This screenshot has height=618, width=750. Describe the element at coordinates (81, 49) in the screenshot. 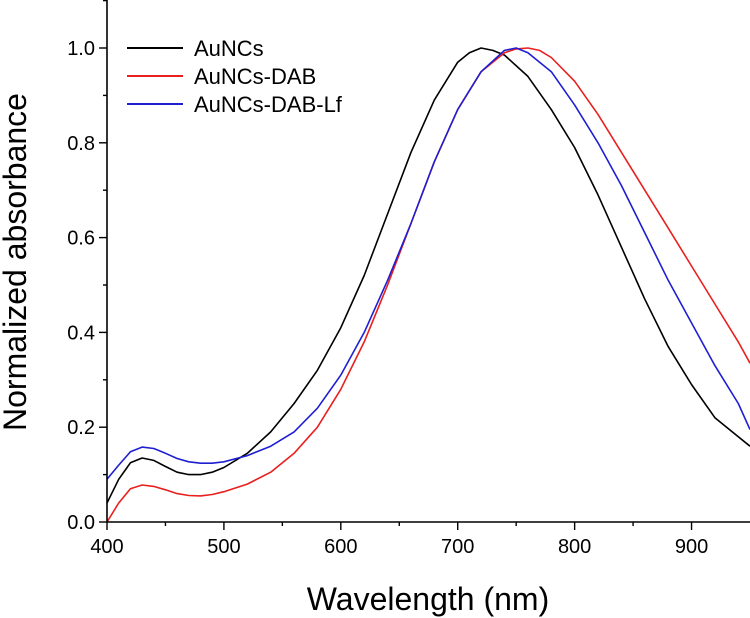

I see `y-tick-label: 1.0` at that location.